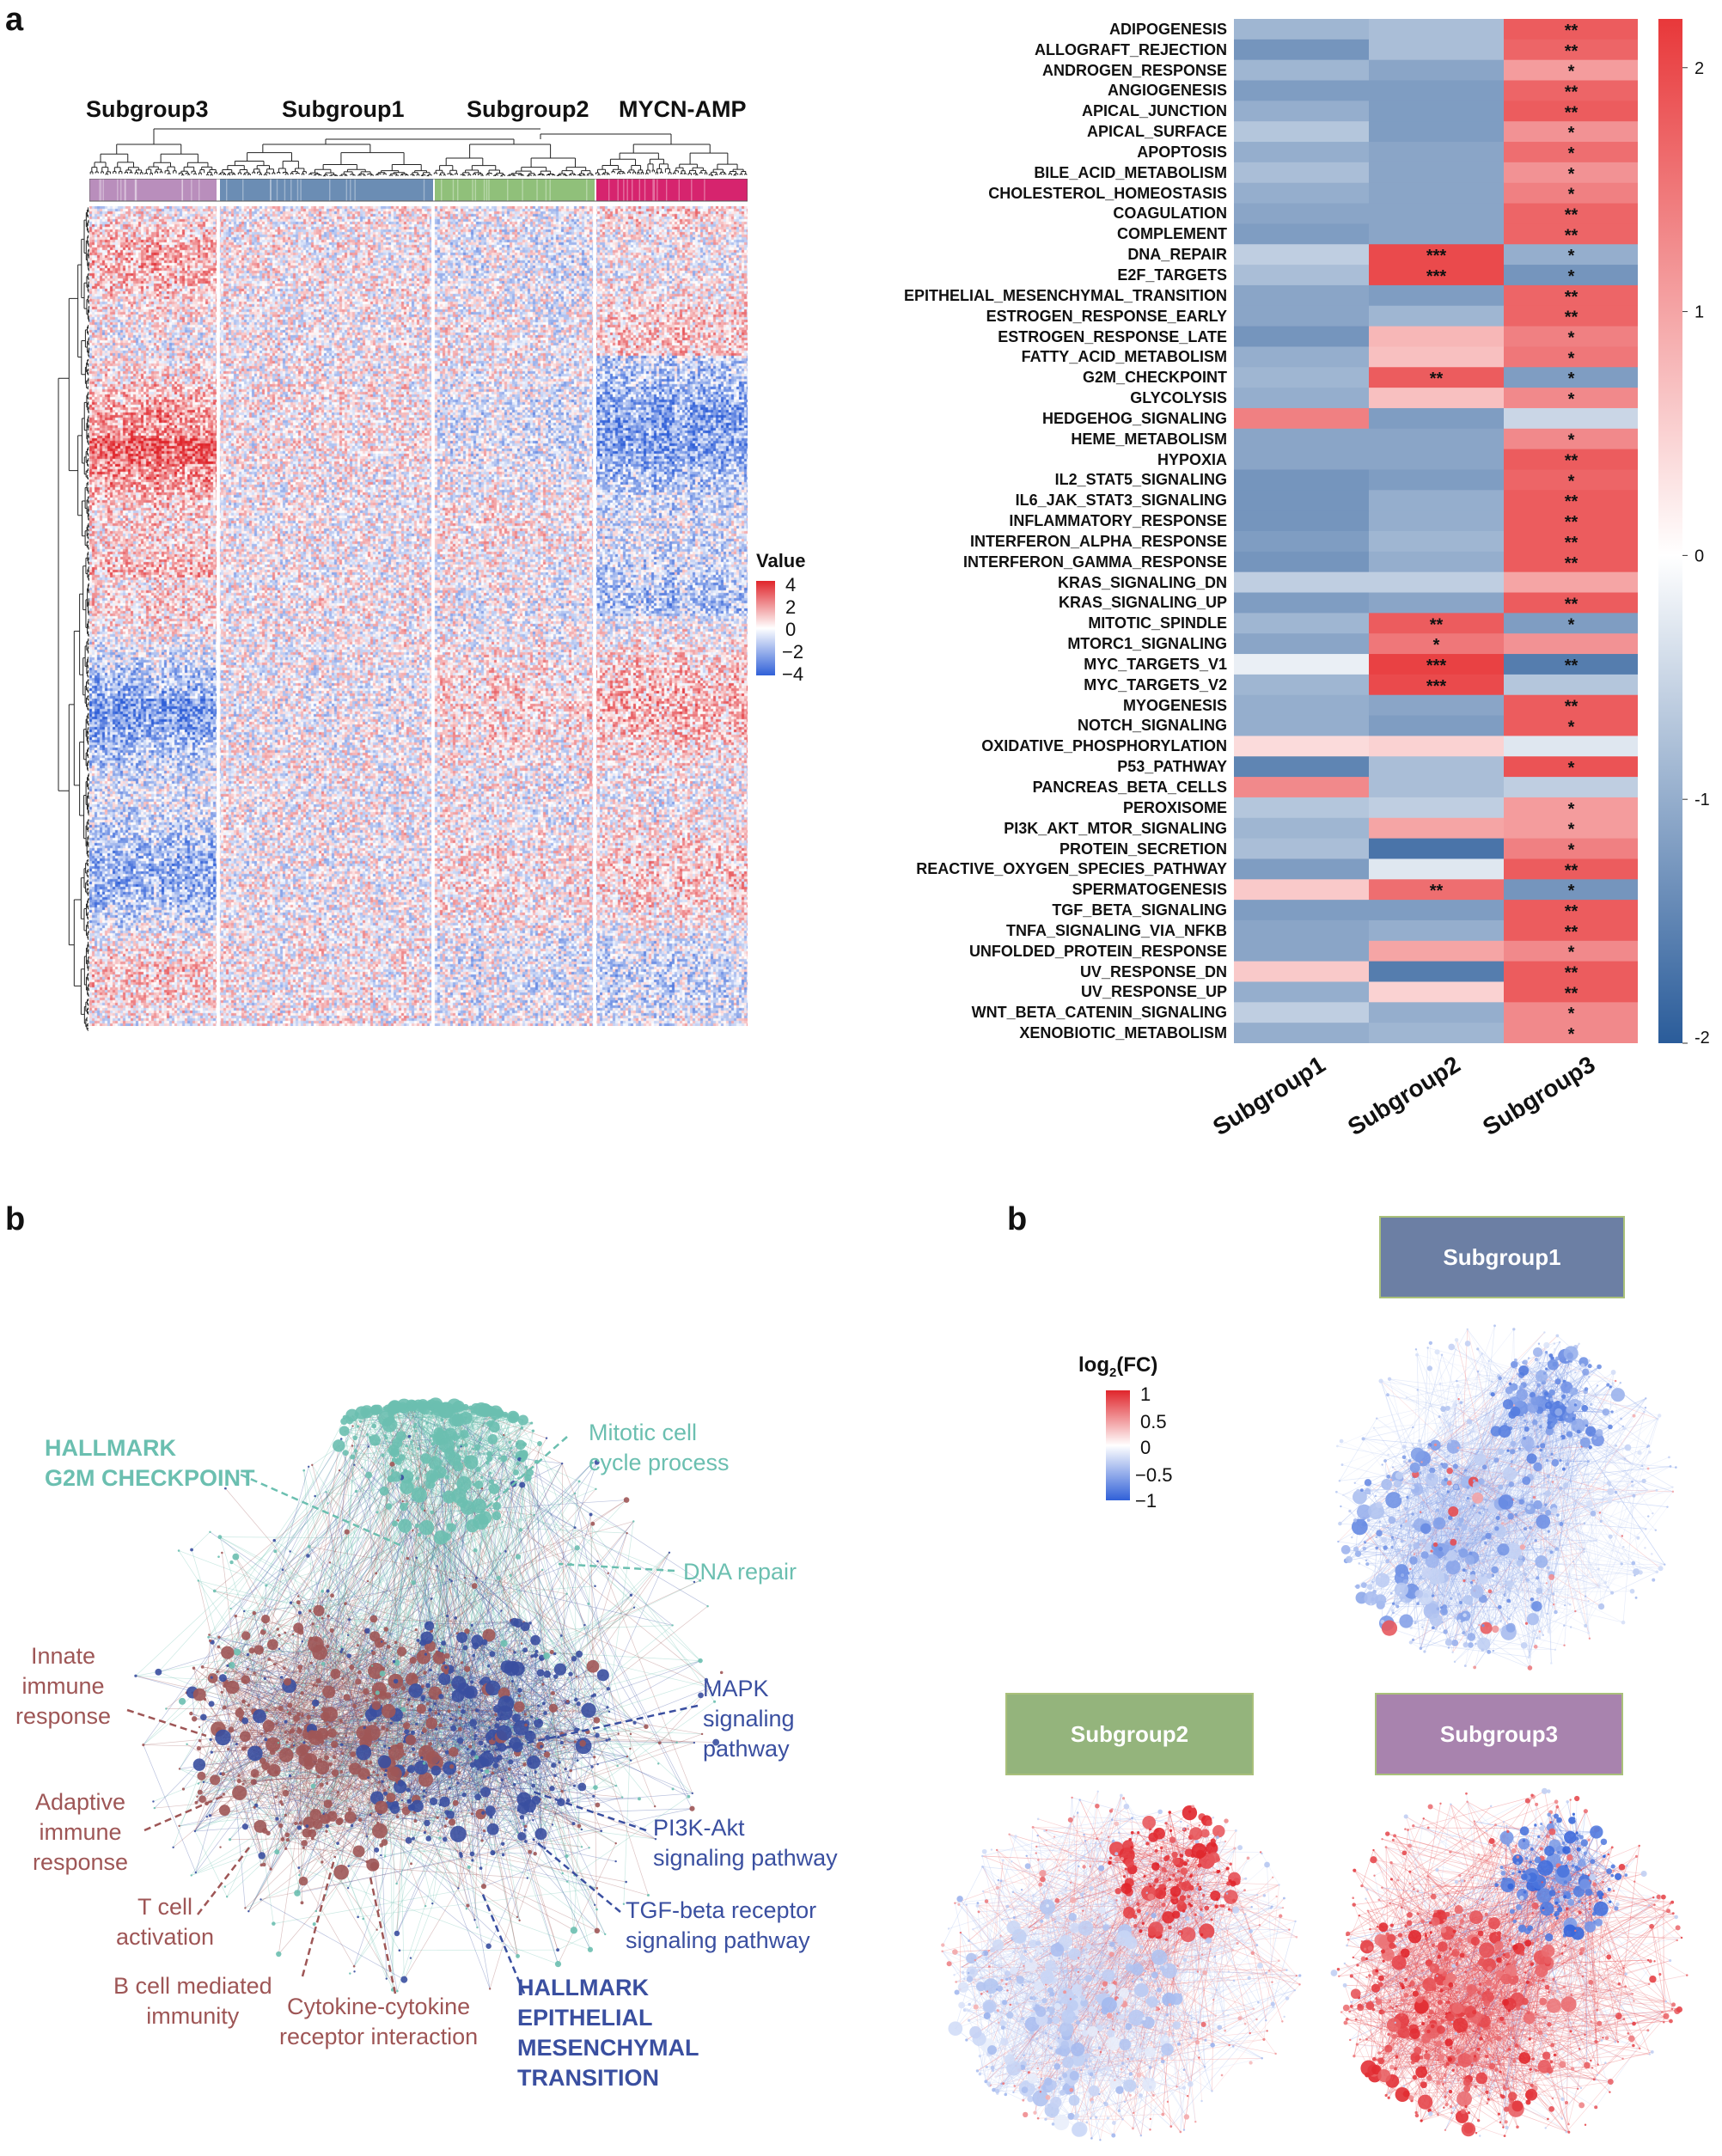  Describe the element at coordinates (721, 1910) in the screenshot. I see `network-label-line: TGF-beta receptor` at that location.